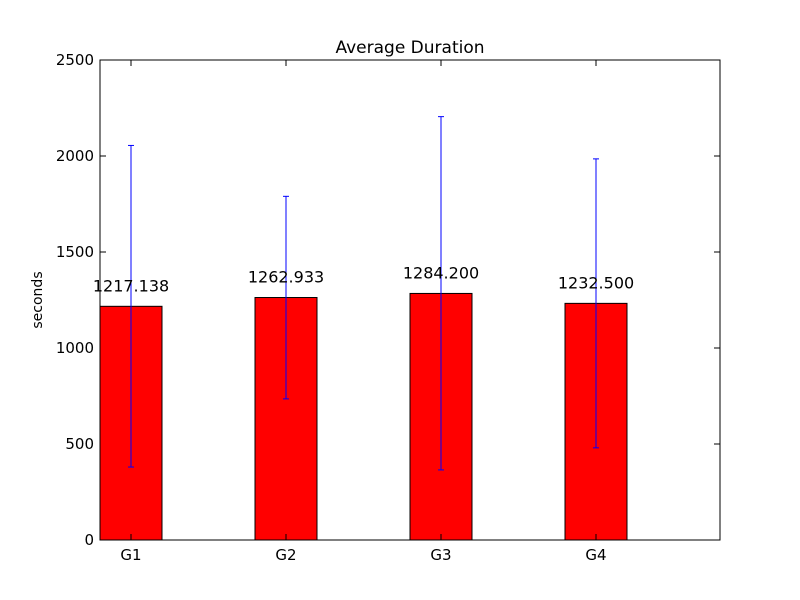  I want to click on bar-value-label: 1232.500, so click(596, 282).